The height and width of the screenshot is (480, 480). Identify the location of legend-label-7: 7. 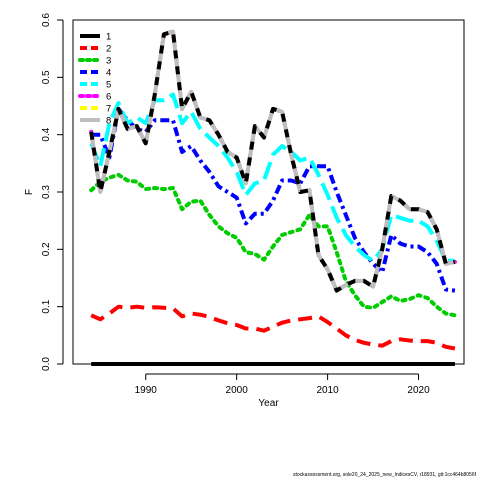
(108, 109).